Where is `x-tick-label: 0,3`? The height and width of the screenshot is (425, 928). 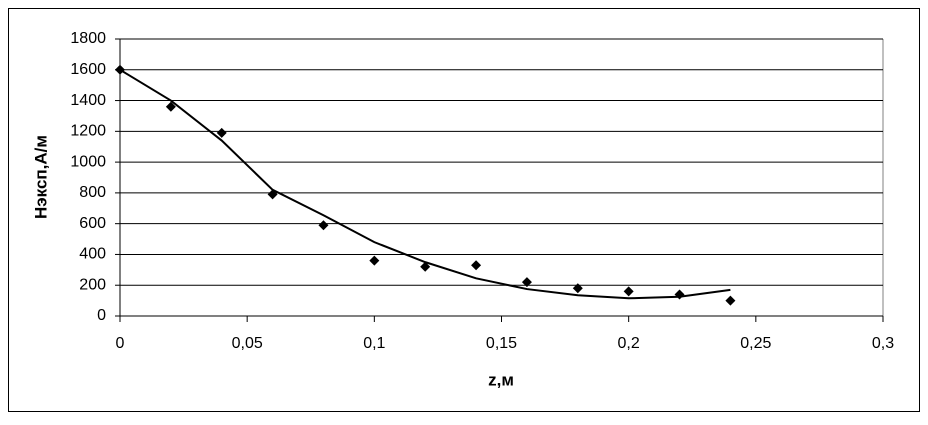 x-tick-label: 0,3 is located at coordinates (883, 343).